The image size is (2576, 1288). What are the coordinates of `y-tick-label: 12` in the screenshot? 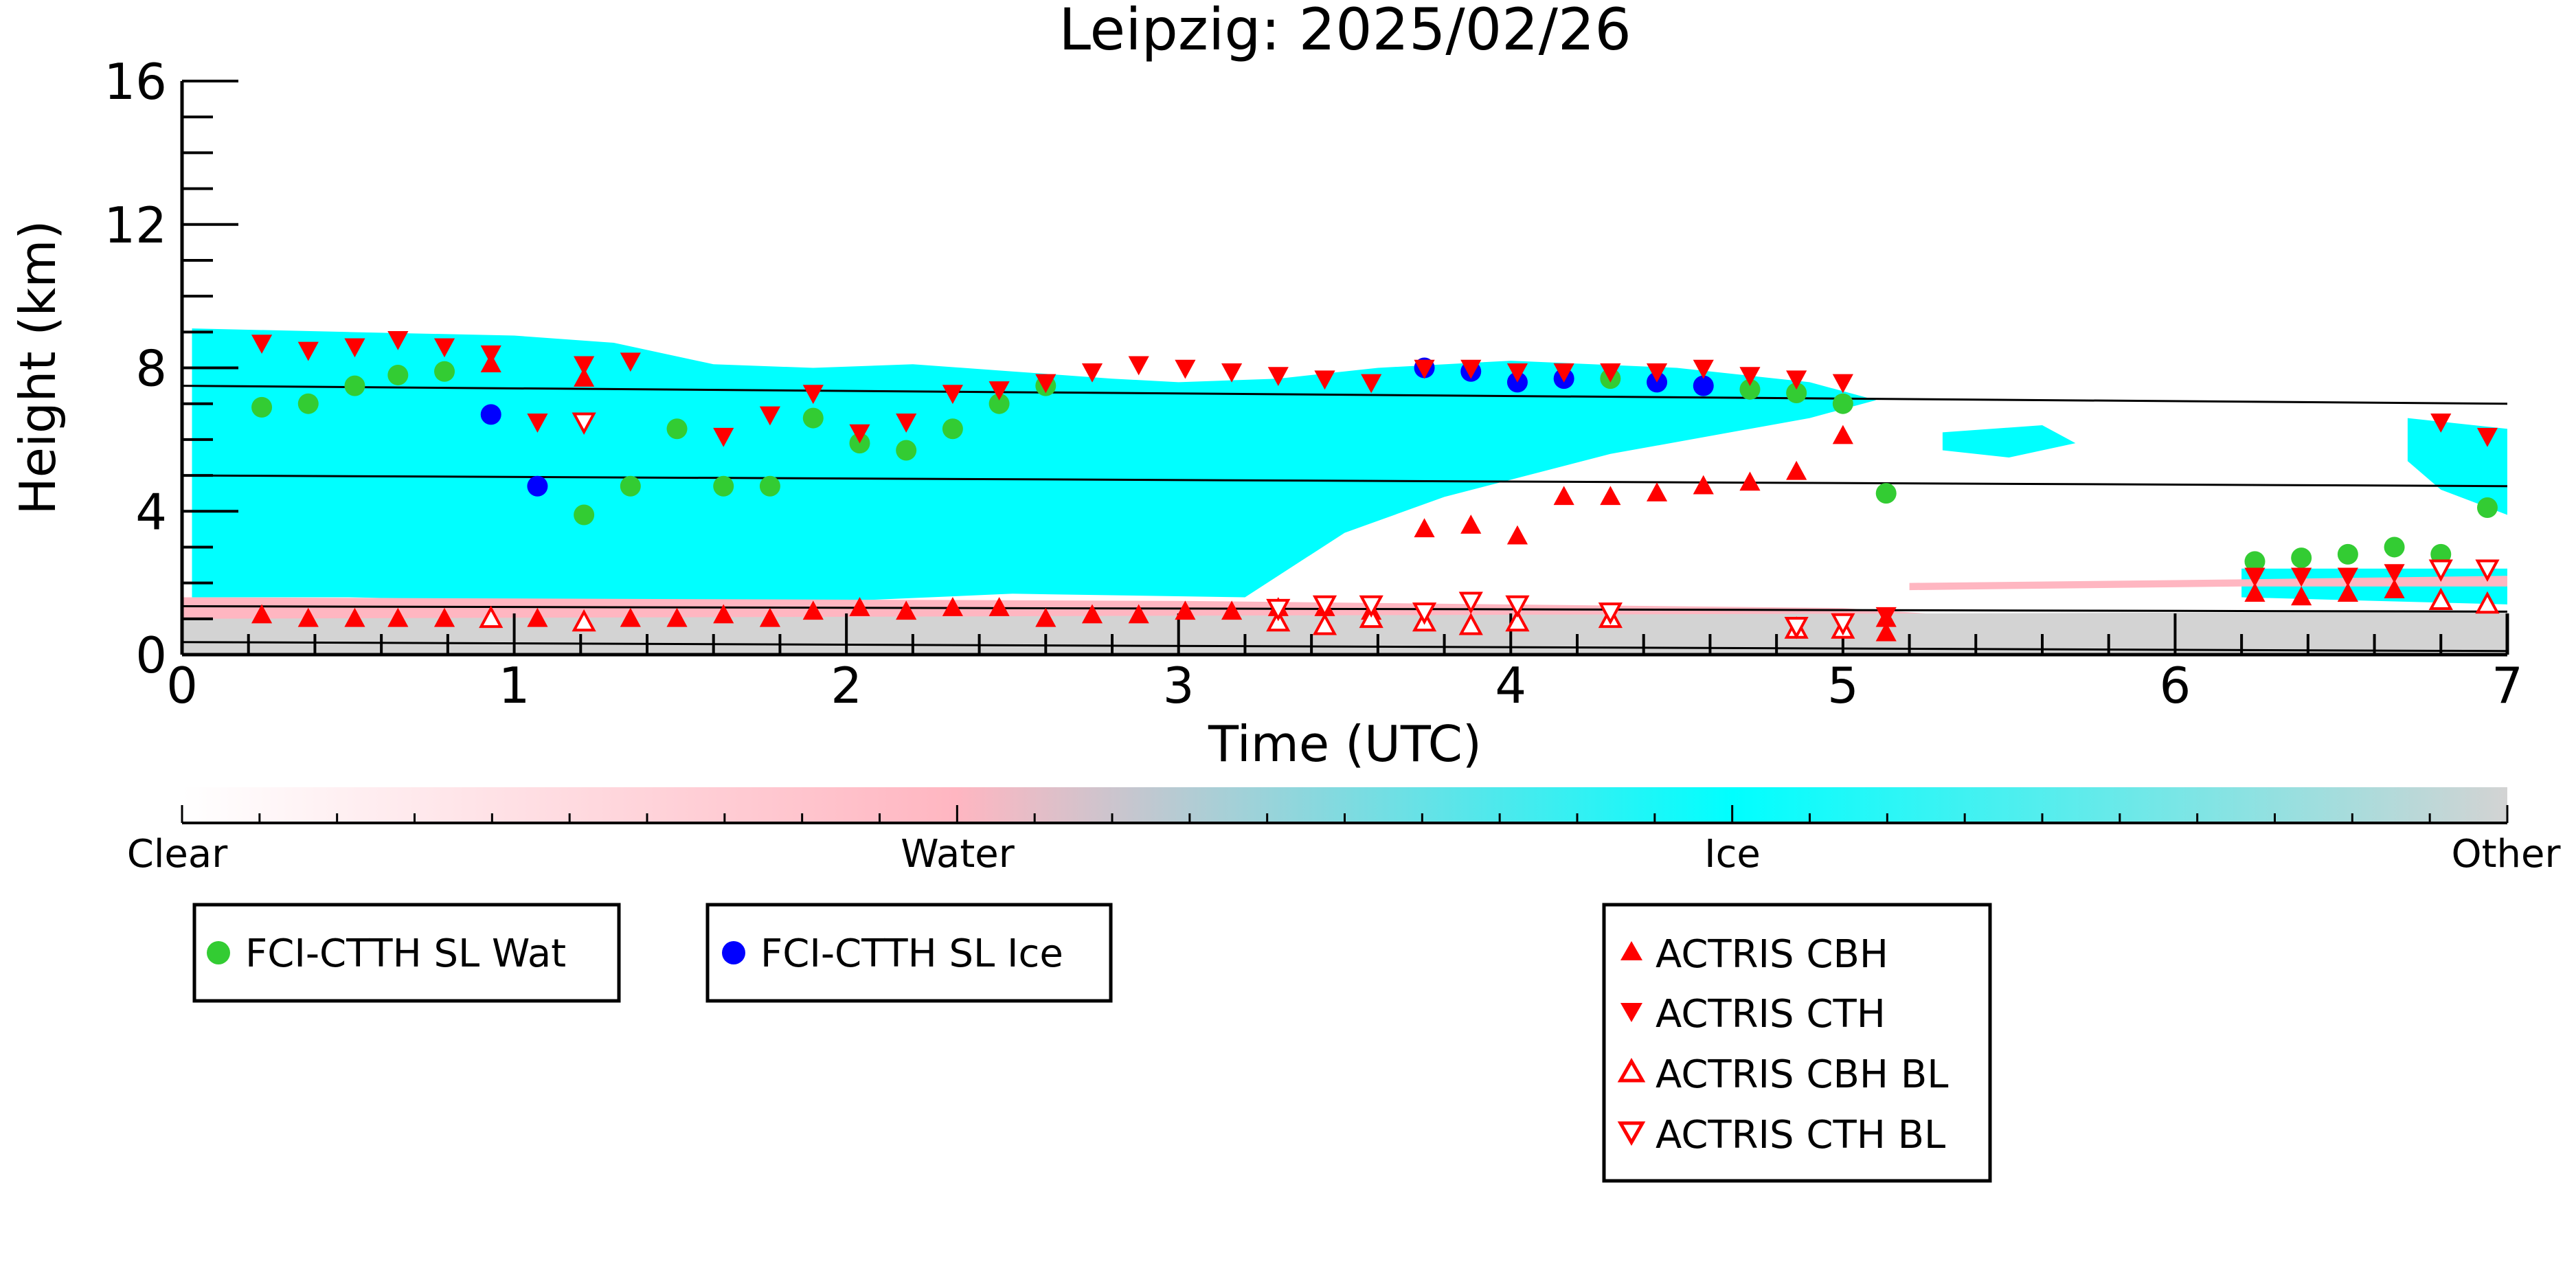 It's located at (135, 225).